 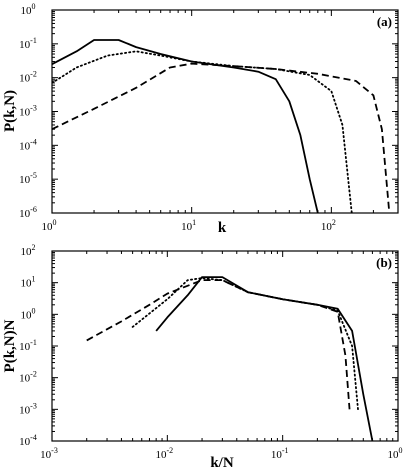 What do you see at coordinates (280, 453) in the screenshot?
I see `x-tick-label: 10⁻¹` at bounding box center [280, 453].